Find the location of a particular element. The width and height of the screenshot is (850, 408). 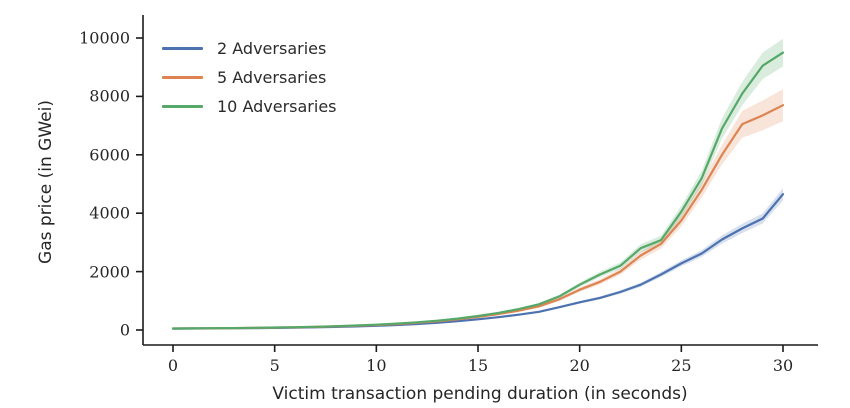

x-tick-label: 0 is located at coordinates (173, 365).